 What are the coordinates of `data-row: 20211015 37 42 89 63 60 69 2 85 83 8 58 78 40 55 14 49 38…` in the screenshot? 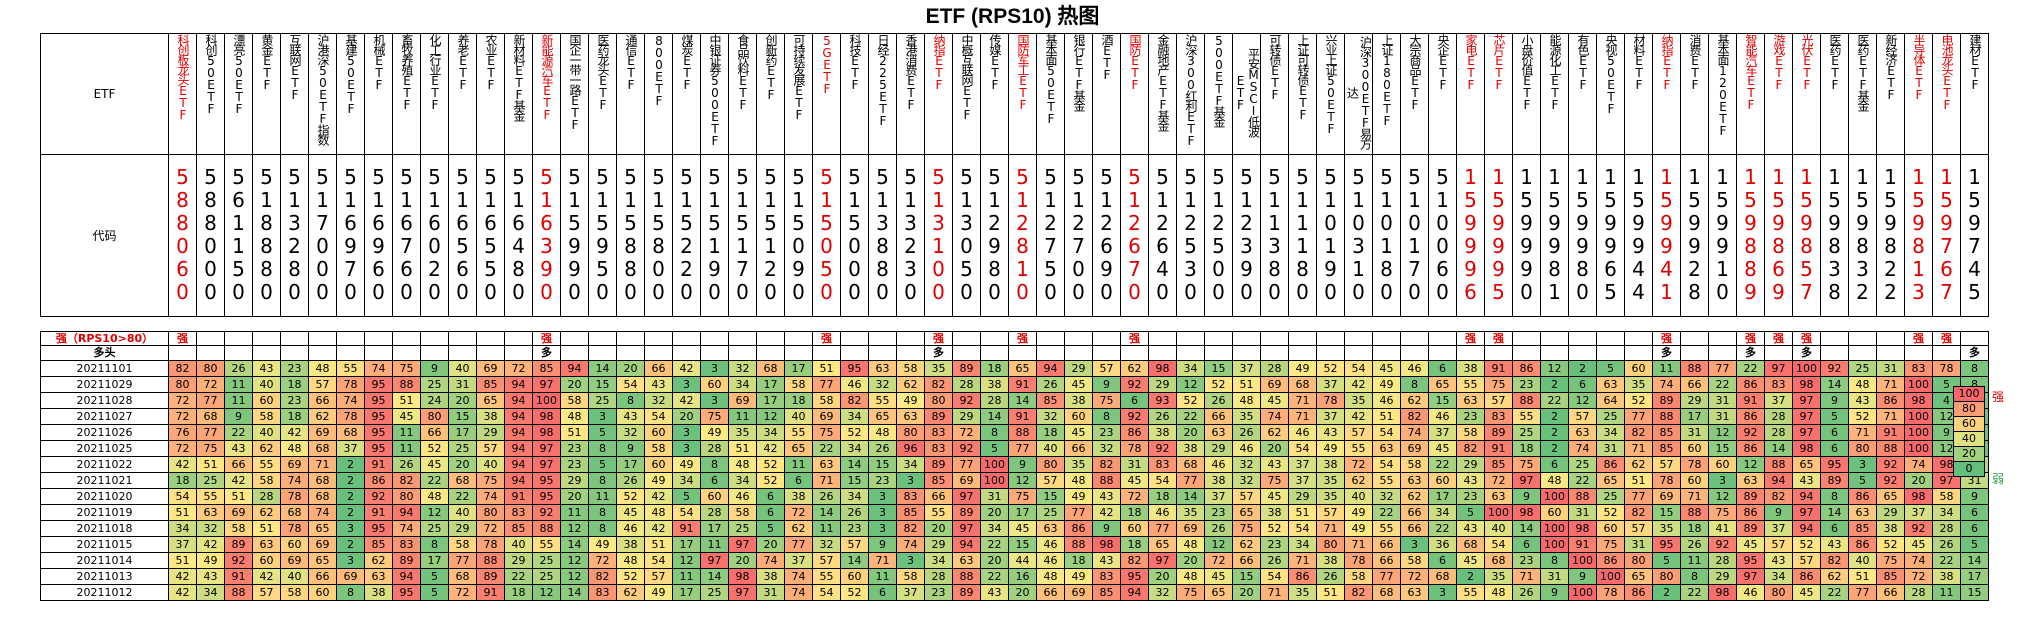 It's located at (1014, 544).